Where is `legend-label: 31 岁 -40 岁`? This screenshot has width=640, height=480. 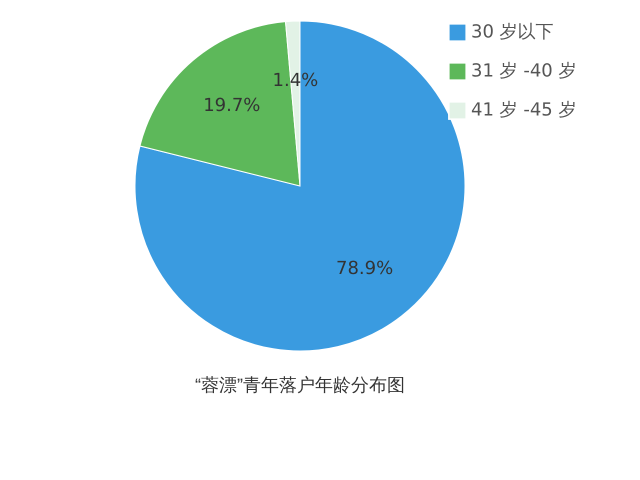
legend-label: 31 岁 -40 岁 is located at coordinates (523, 71).